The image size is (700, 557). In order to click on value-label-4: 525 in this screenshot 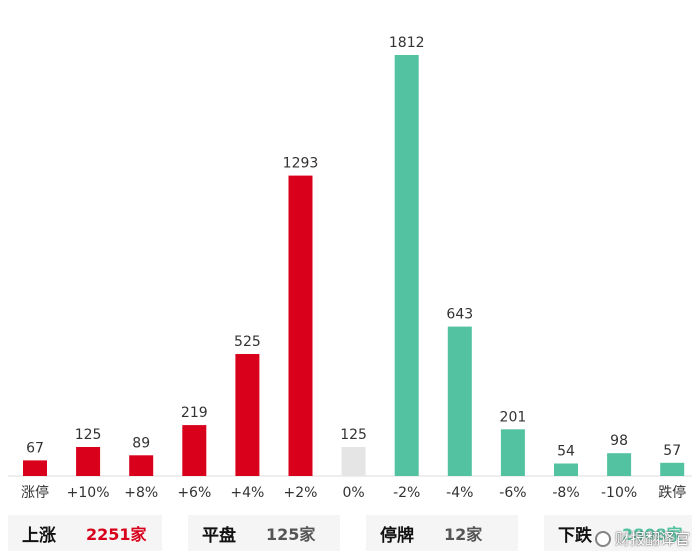, I will do `click(247, 342)`.